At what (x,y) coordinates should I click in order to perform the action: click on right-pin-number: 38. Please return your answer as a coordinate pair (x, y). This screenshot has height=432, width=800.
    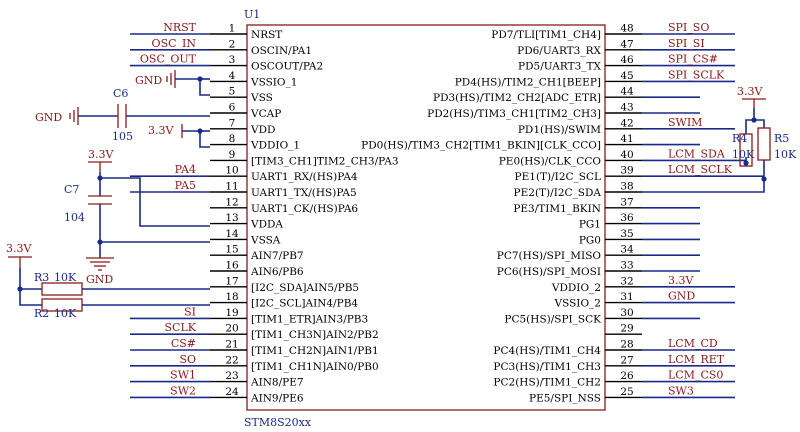
    Looking at the image, I should click on (626, 187).